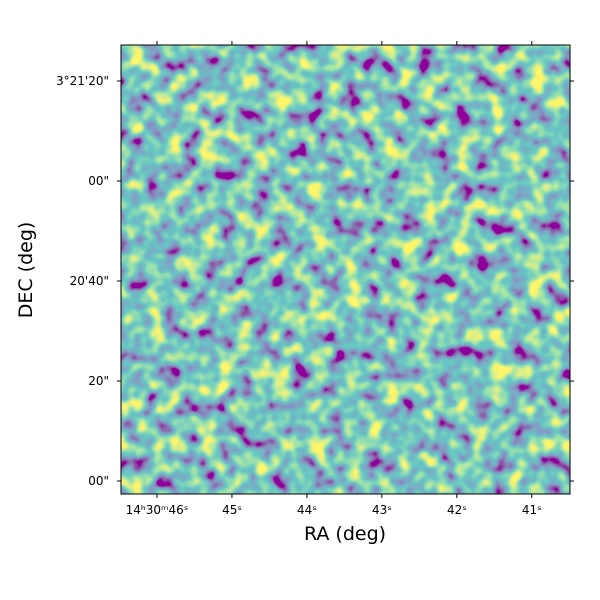  Describe the element at coordinates (532, 510) in the screenshot. I see `x-tick-label: 41ˢ` at that location.